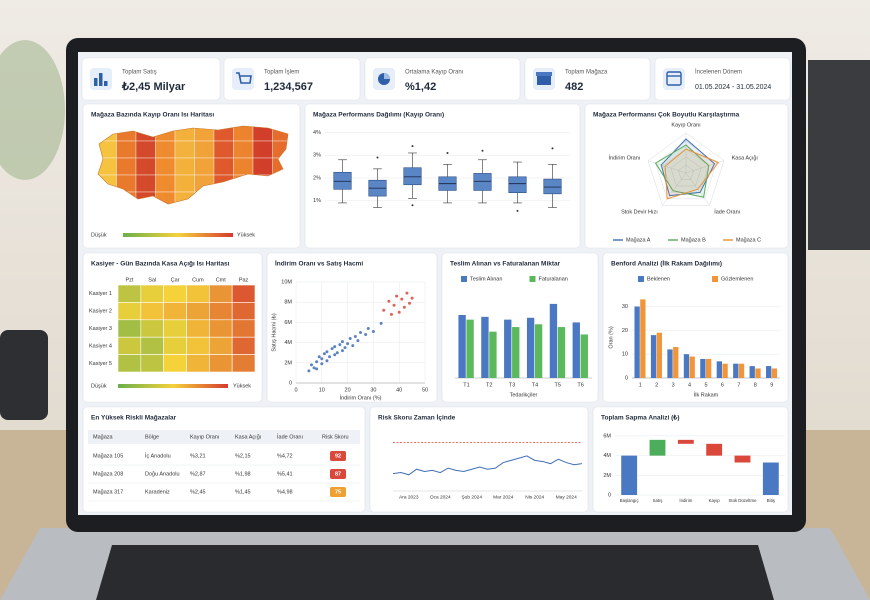 The image size is (870, 600). What do you see at coordinates (248, 437) in the screenshot?
I see `table-header: Kasa Açığı` at bounding box center [248, 437].